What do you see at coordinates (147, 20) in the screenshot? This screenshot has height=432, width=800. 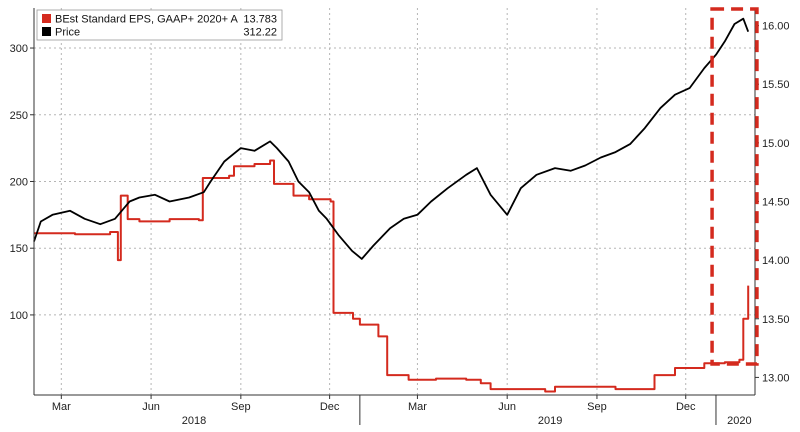 I see `legend-entry-name: BEst Standard EPS, GAAP+ 2020+ A` at bounding box center [147, 20].